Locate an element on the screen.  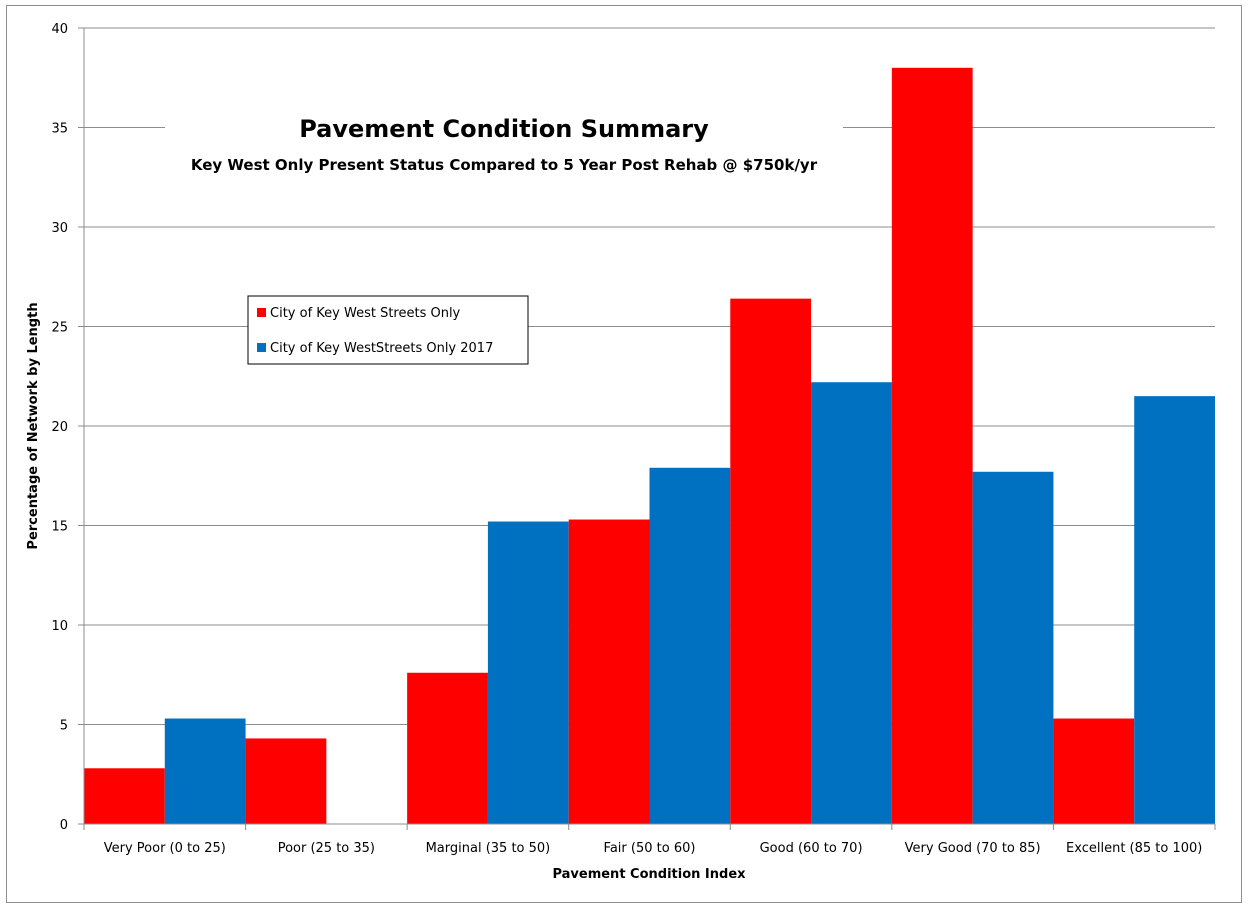
x-tick-label: Very Good (70 to 85) is located at coordinates (973, 848).